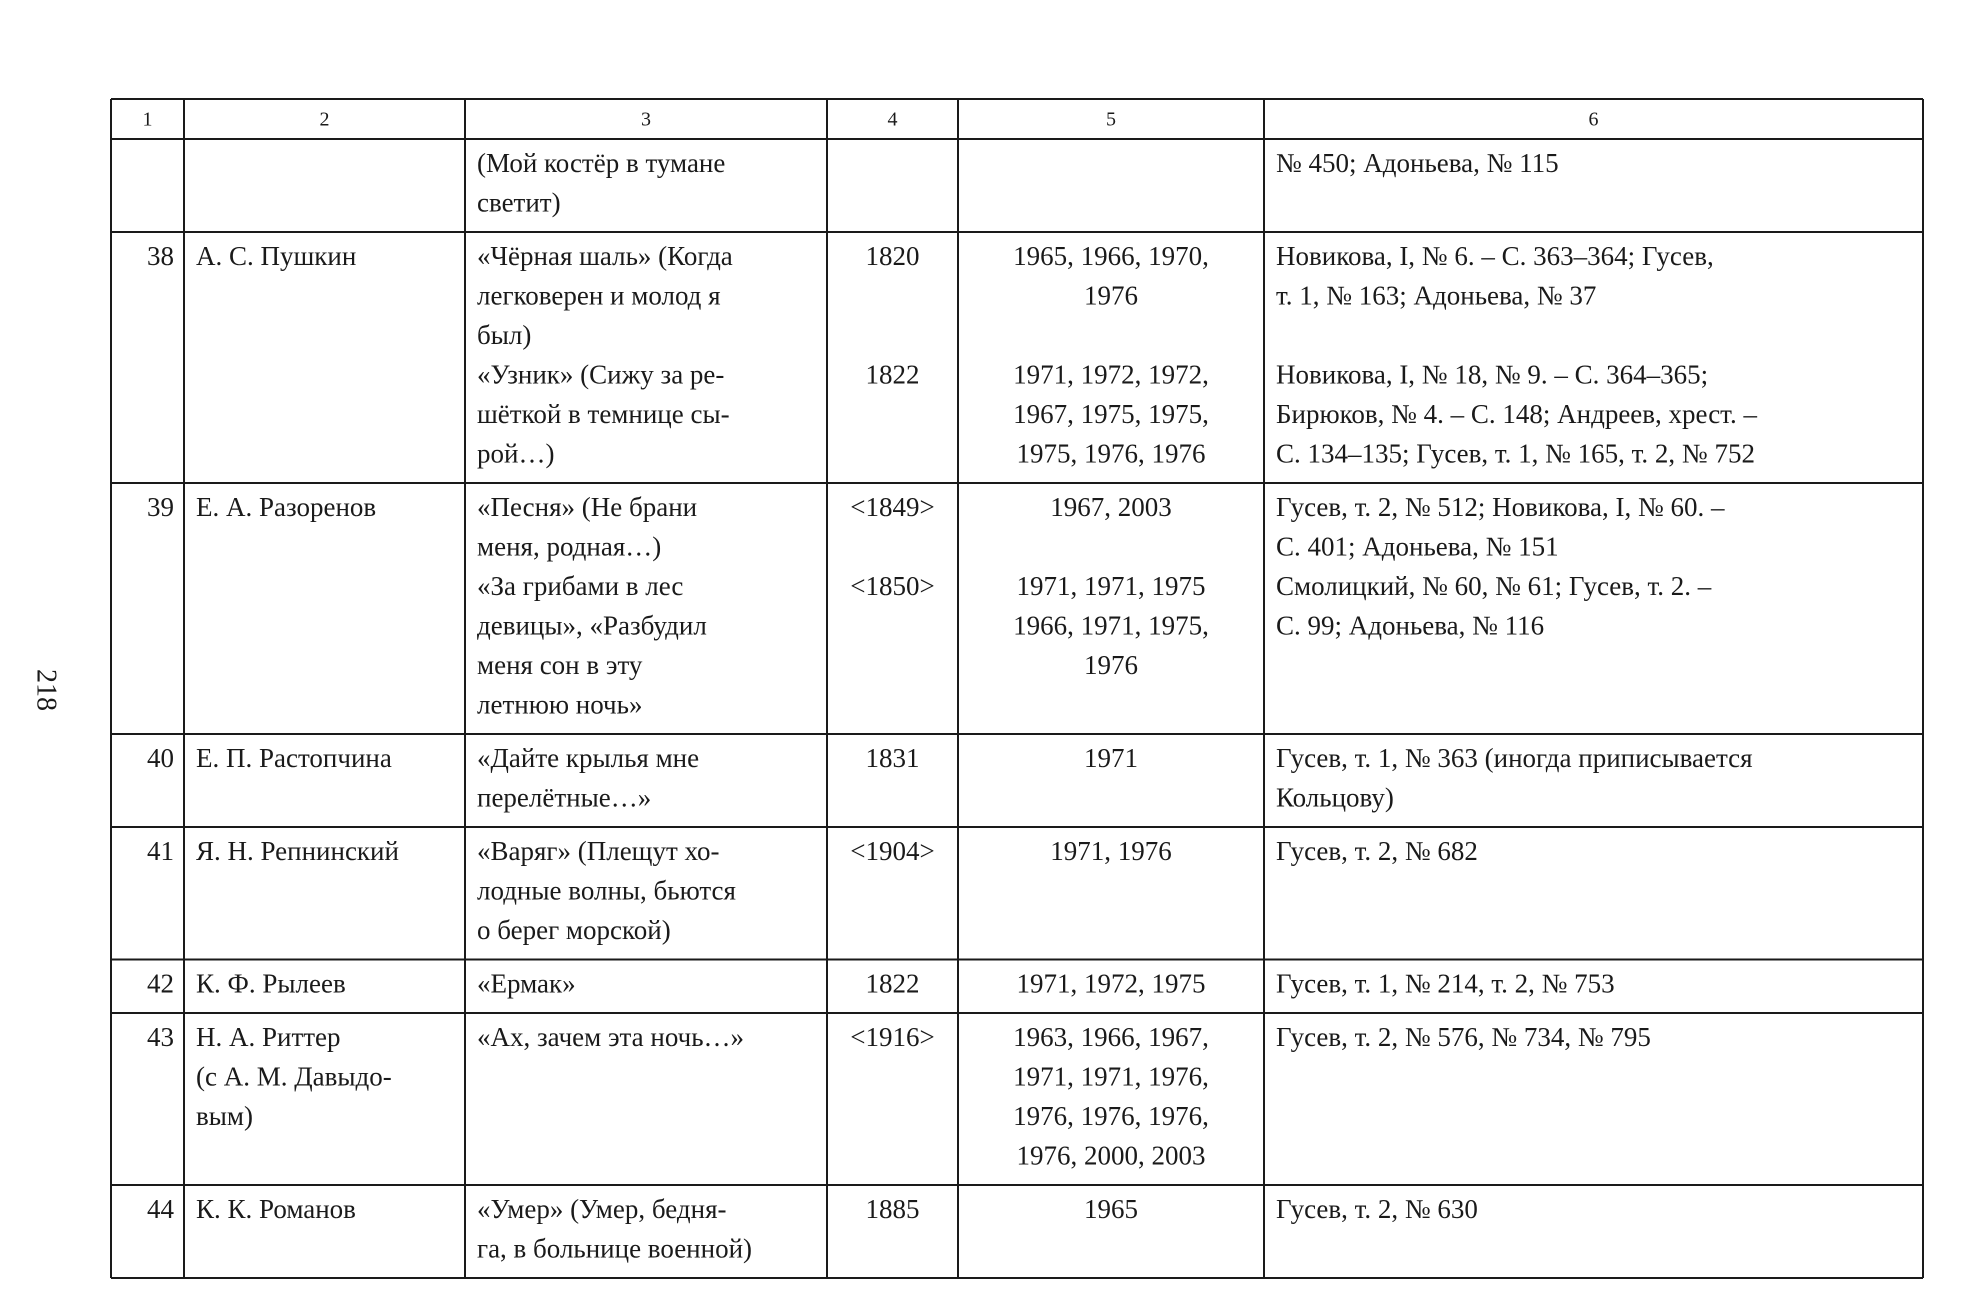 This screenshot has width=1976, height=1309. I want to click on cell-text: Новикова, I, № 6. – С. 363–364; Гусев,, so click(1495, 256).